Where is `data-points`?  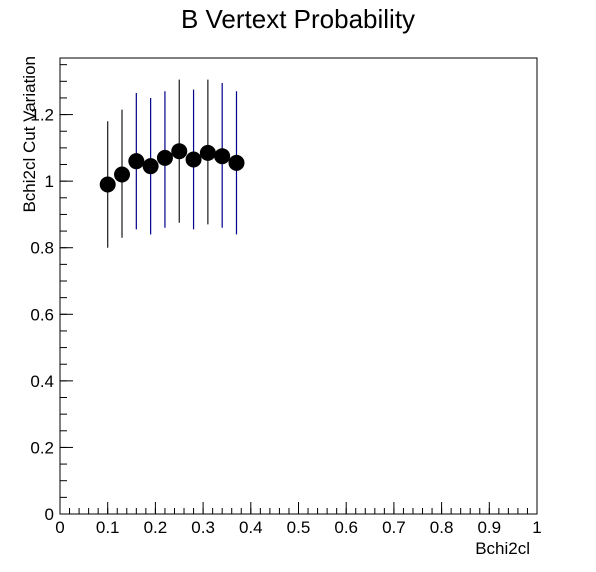
data-points is located at coordinates (172, 168).